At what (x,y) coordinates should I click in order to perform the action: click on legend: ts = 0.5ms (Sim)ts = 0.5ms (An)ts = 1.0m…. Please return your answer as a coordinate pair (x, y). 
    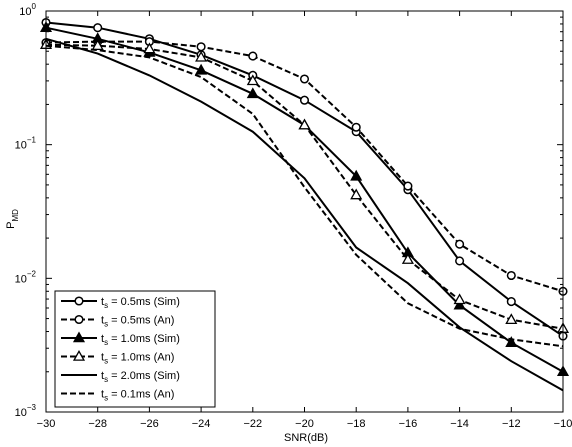
    Looking at the image, I should click on (135, 349).